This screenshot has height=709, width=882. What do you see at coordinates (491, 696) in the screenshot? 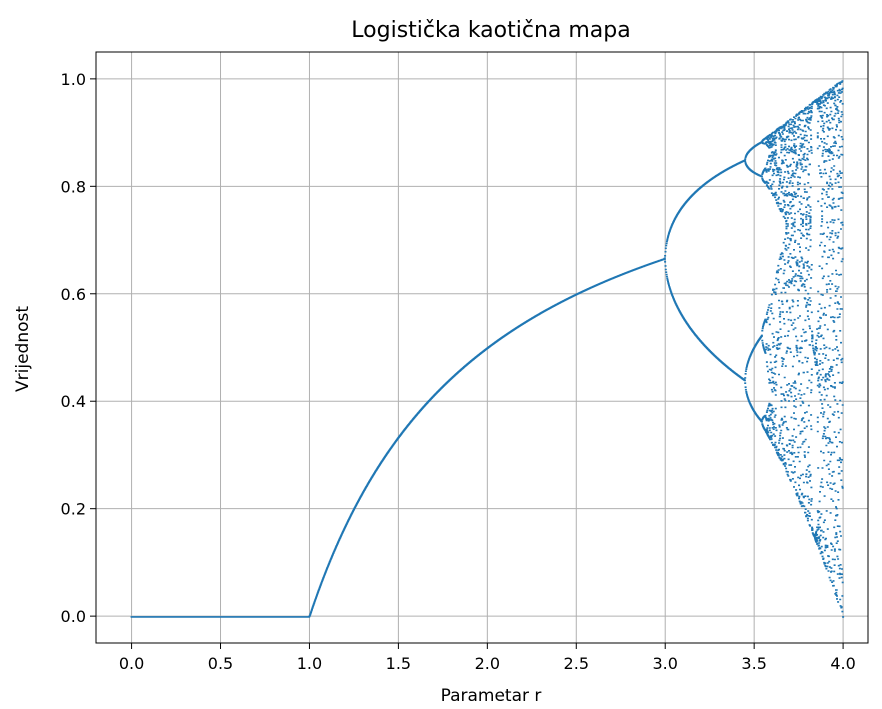
I see `x-axis-label: Parametar r` at bounding box center [491, 696].